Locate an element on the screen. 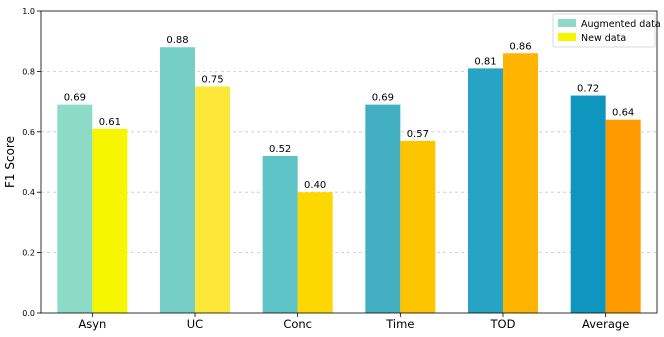  y-tick-label: 1.0 is located at coordinates (28, 11).